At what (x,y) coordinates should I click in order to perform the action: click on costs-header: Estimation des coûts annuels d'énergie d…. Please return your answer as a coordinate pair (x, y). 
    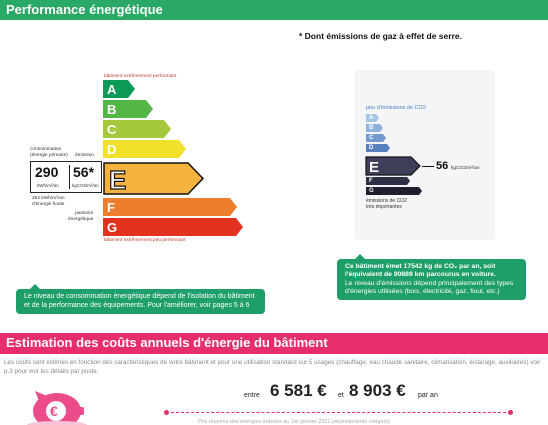
    Looking at the image, I should click on (274, 343).